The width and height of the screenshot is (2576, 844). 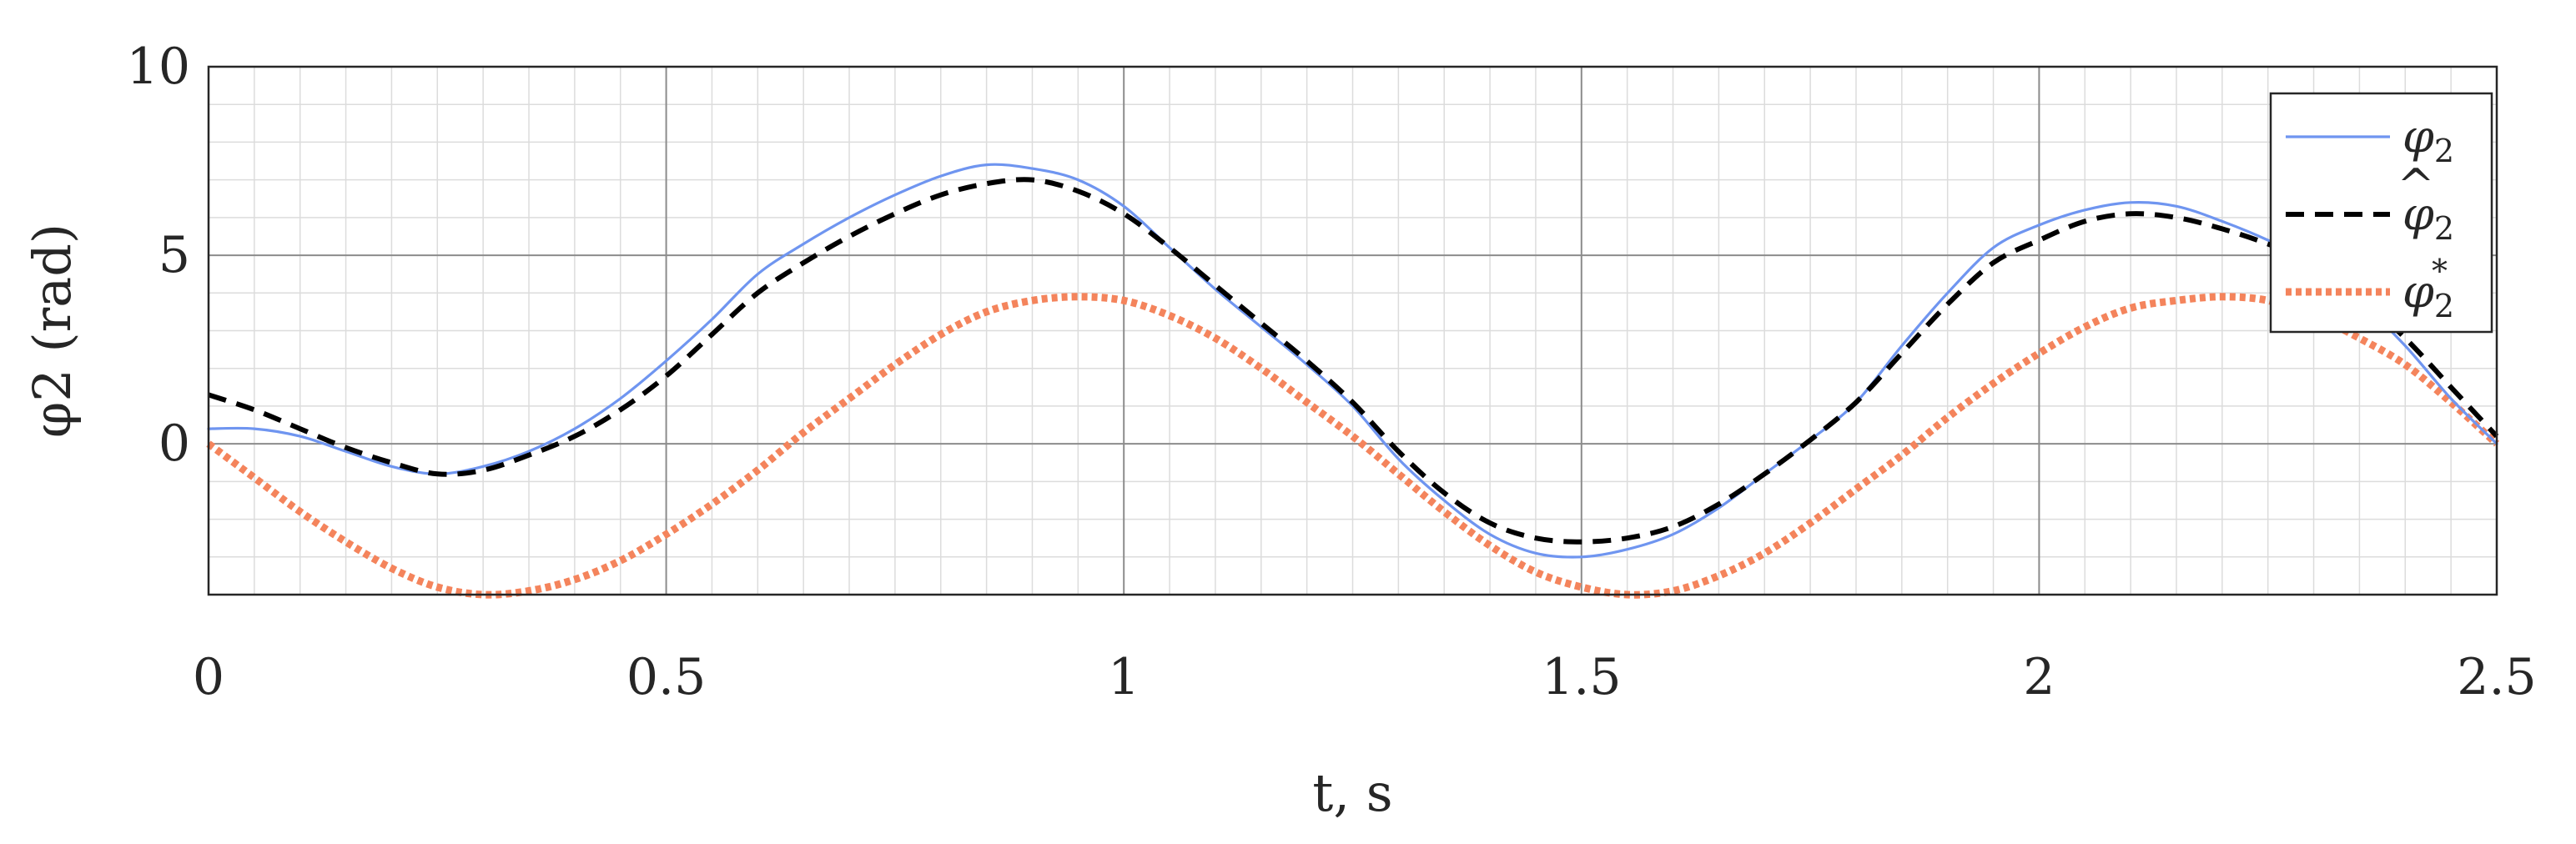 I want to click on x-tick-label: 0, so click(x=208, y=677).